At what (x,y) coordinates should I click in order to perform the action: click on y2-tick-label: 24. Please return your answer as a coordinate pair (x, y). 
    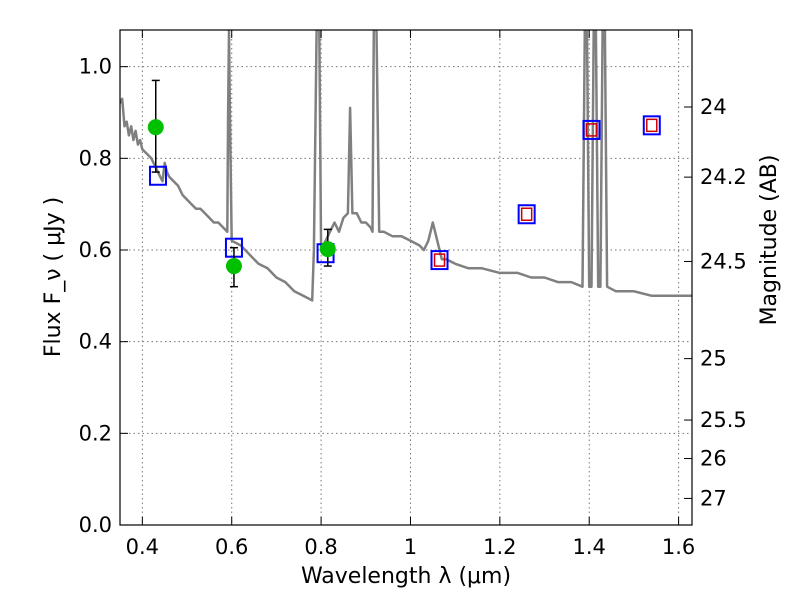
    Looking at the image, I should click on (713, 107).